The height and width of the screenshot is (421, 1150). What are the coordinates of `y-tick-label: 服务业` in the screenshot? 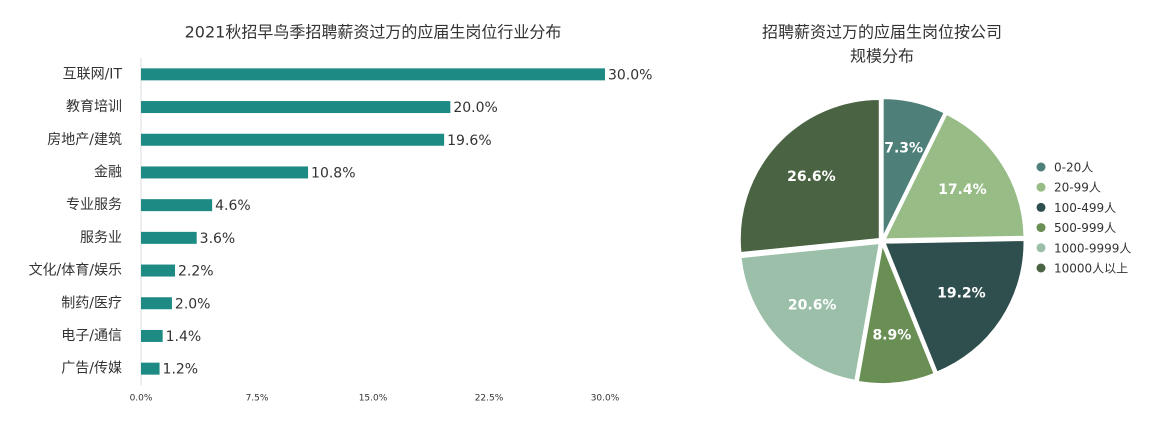 It's located at (101, 238).